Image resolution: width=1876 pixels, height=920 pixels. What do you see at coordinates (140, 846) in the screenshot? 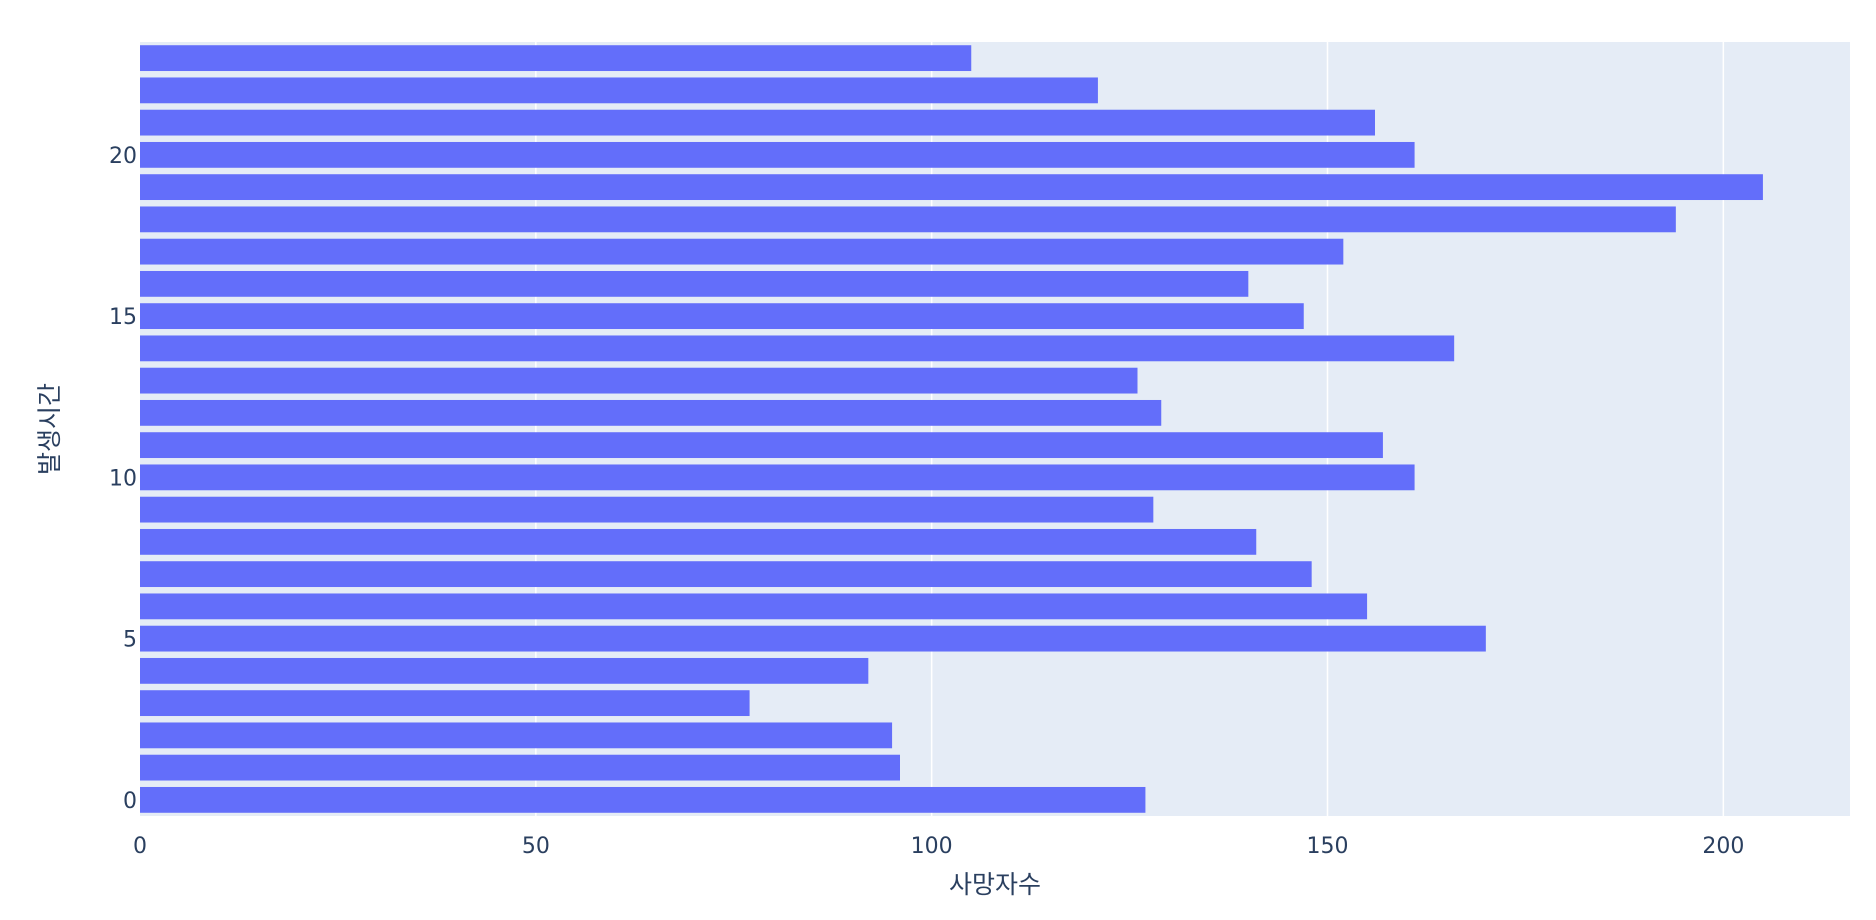
I see `x-tick-label-0: 0` at bounding box center [140, 846].